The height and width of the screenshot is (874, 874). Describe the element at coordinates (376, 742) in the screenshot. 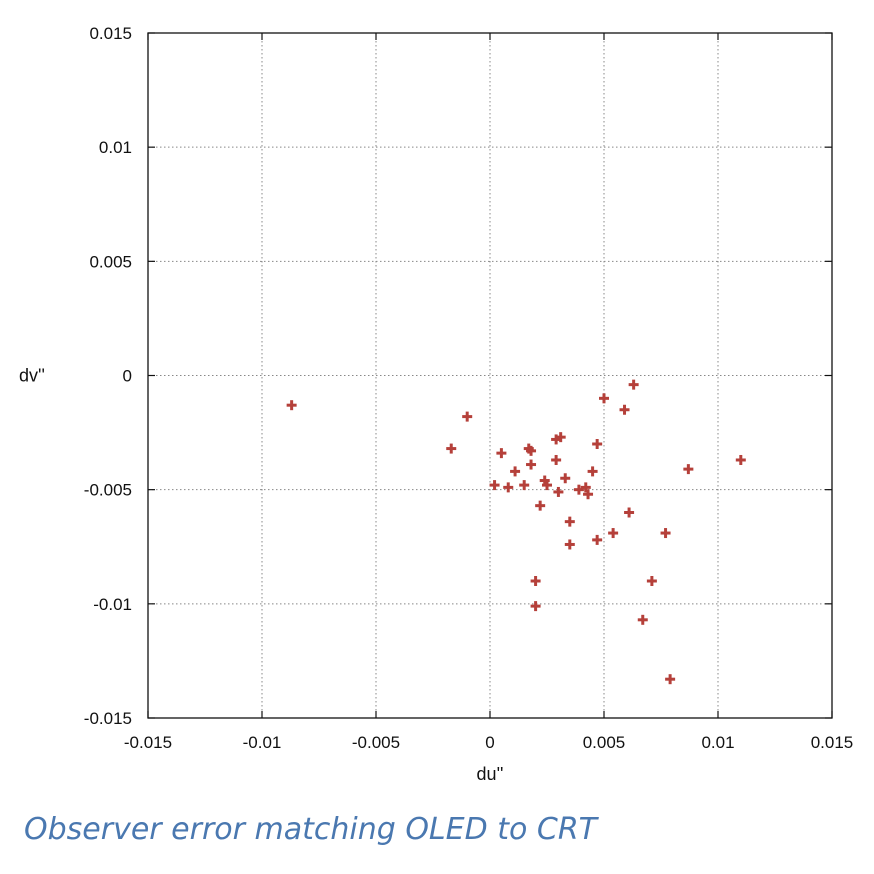

I see `x-tick-label: -0.005` at that location.